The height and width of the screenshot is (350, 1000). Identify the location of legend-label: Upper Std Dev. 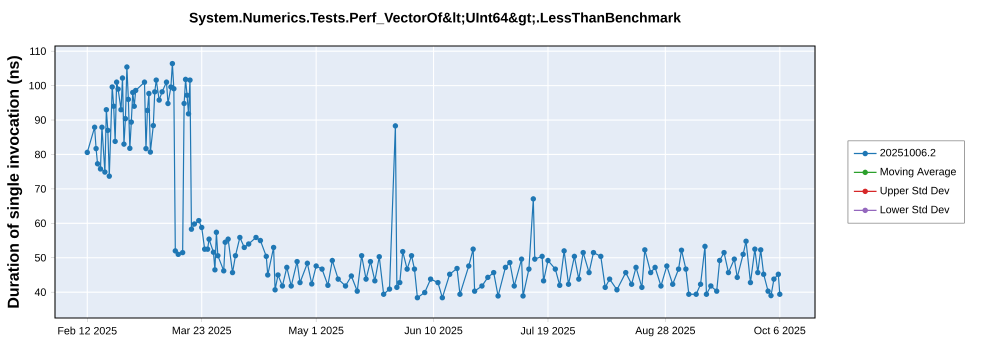
(915, 191).